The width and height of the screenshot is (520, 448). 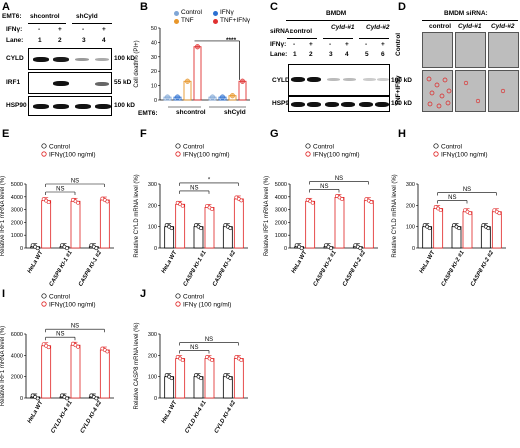 I want to click on panel-c-sirna-control: control, so click(x=301, y=31).